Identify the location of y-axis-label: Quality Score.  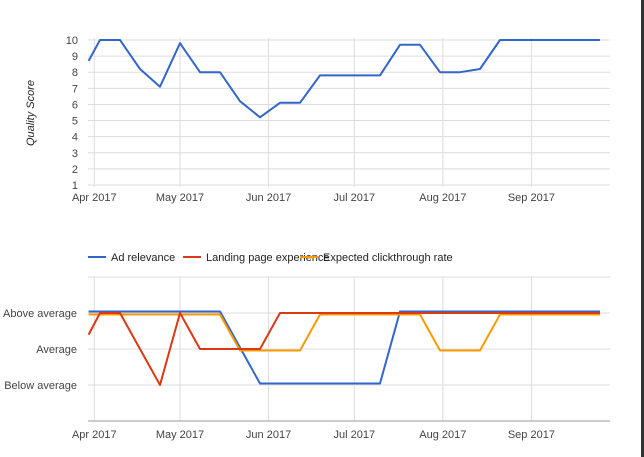
(31, 113).